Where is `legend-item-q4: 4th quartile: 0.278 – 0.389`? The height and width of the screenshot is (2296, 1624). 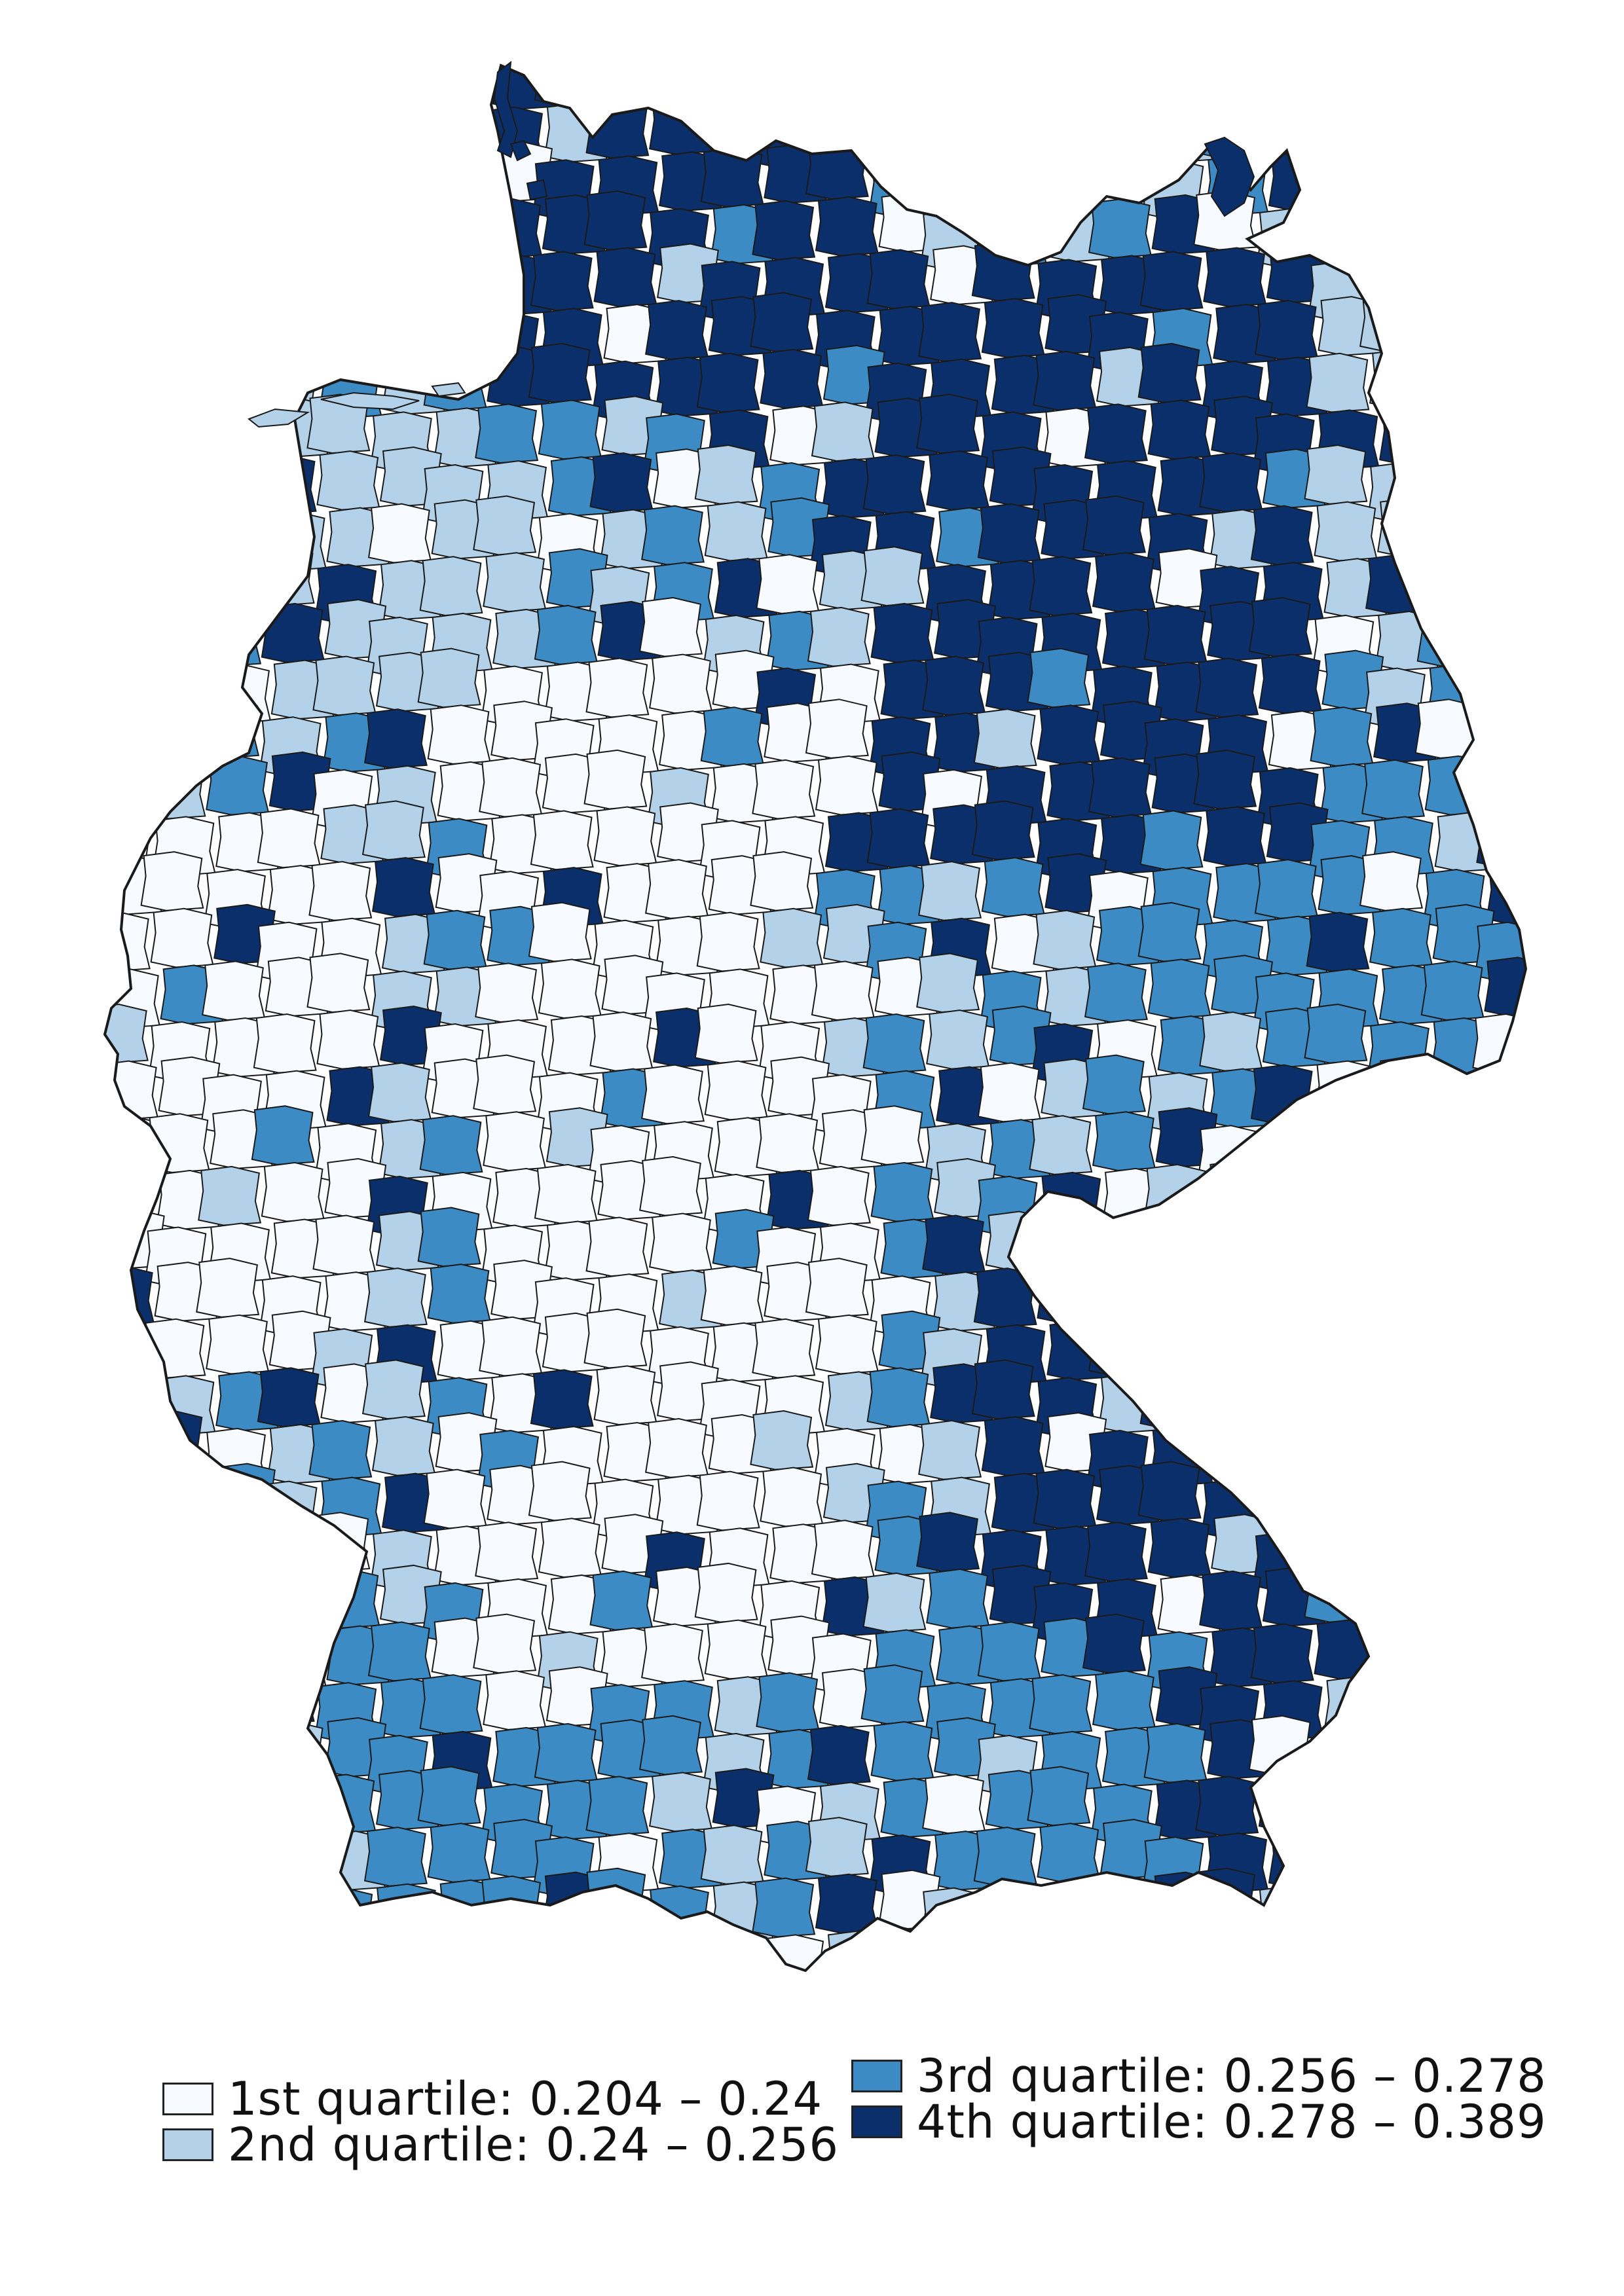
legend-item-q4: 4th quartile: 0.278 – 0.389 is located at coordinates (1199, 2122).